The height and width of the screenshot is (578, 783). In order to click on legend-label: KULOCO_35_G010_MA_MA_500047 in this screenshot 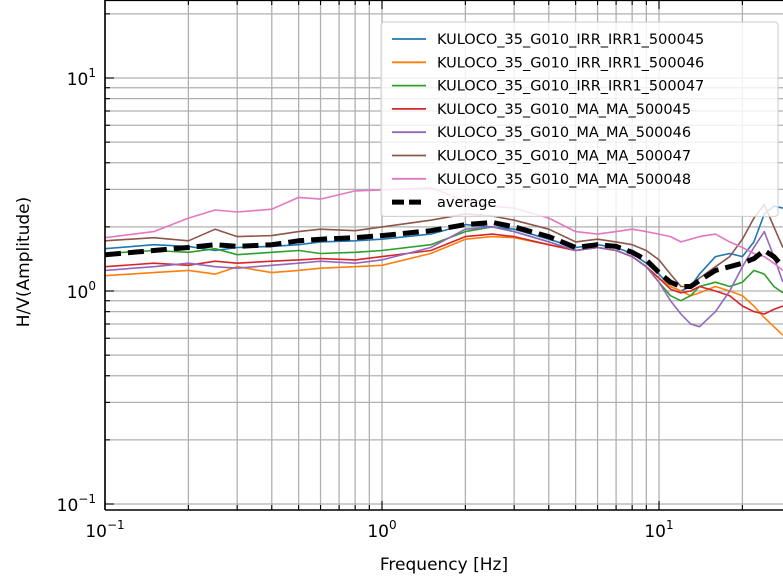, I will do `click(564, 157)`.